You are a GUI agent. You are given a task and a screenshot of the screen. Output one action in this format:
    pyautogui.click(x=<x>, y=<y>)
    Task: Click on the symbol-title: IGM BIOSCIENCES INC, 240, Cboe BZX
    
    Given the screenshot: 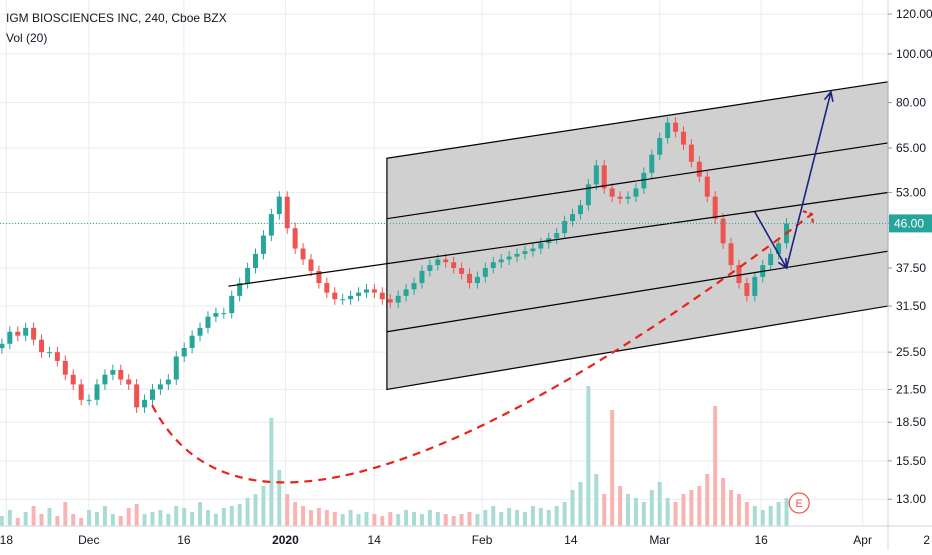 What is the action you would take?
    pyautogui.click(x=116, y=18)
    